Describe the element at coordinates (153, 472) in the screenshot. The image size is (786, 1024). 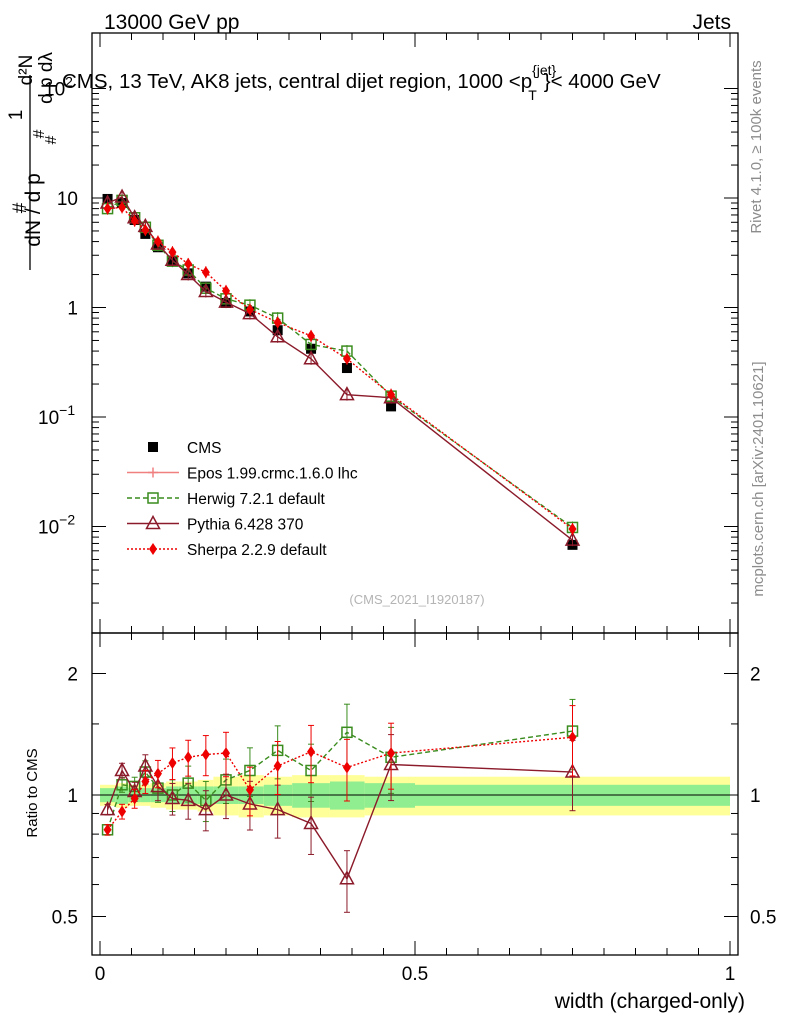
I see `legend-marker-epos` at that location.